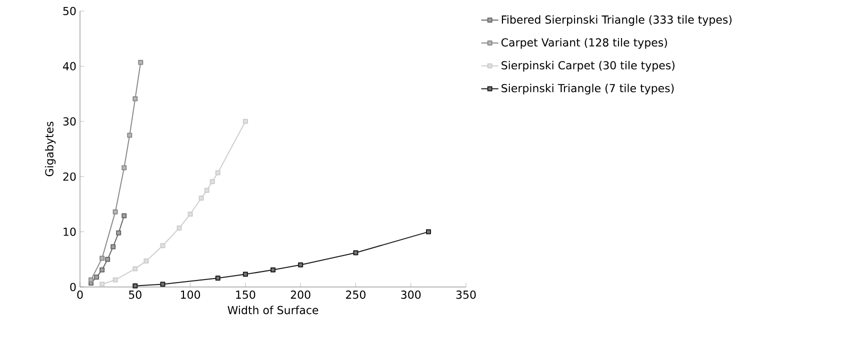 This screenshot has width=866, height=346. I want to click on legend-label: Carpet Variant (128 tile types), so click(584, 43).